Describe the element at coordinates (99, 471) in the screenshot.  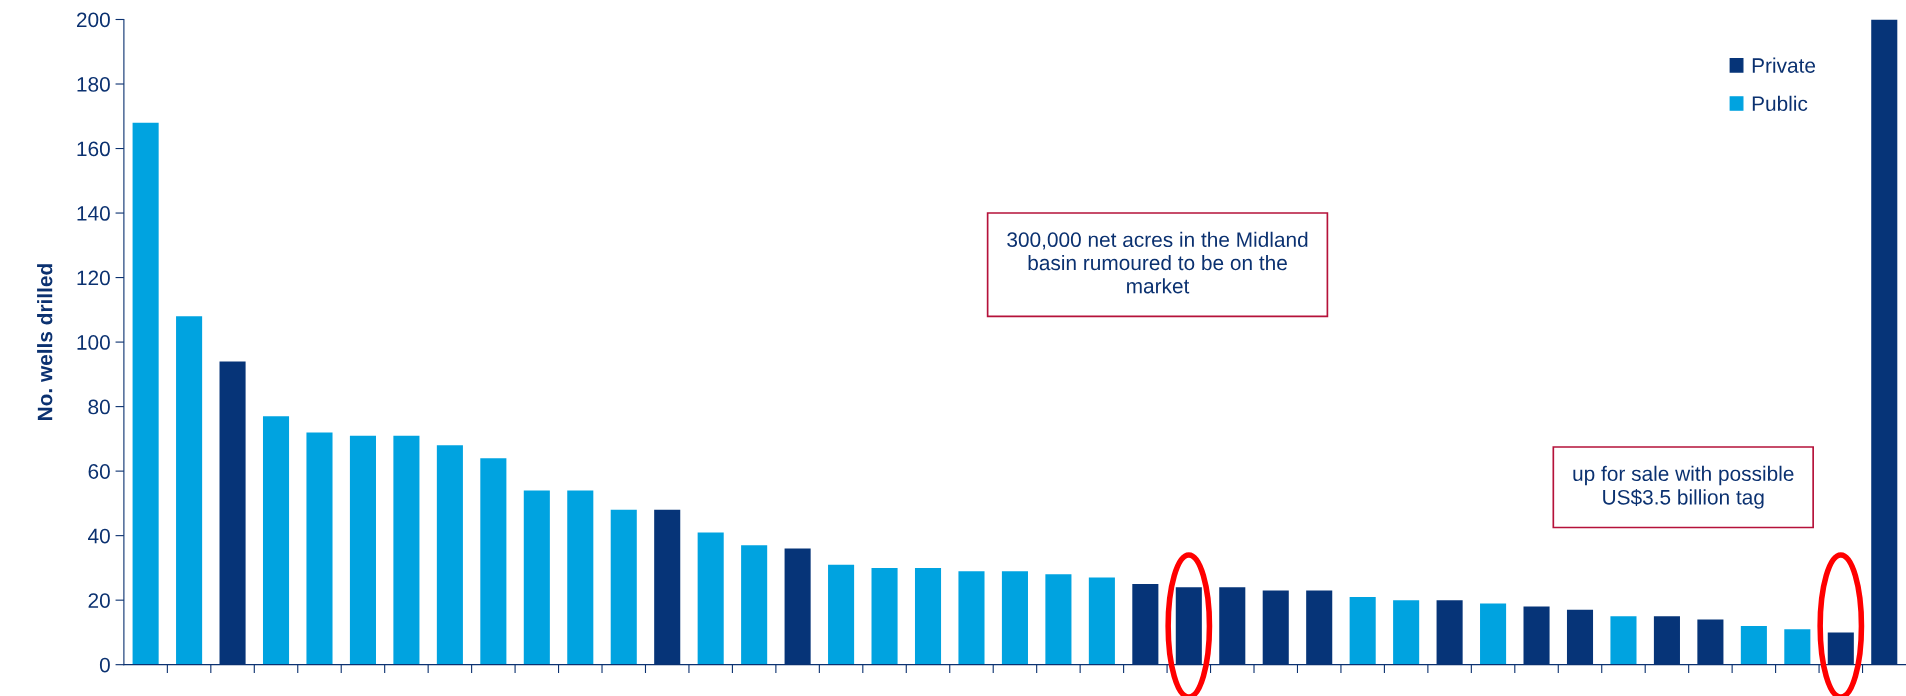
I see `y-tick-label: 60` at that location.